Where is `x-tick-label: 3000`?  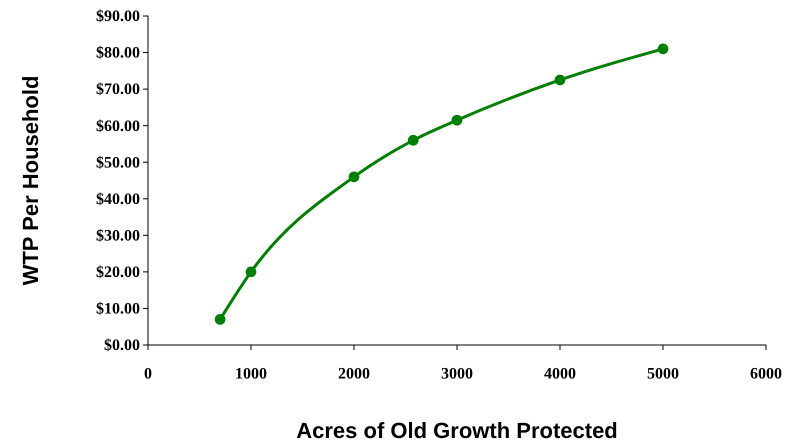 x-tick-label: 3000 is located at coordinates (457, 374).